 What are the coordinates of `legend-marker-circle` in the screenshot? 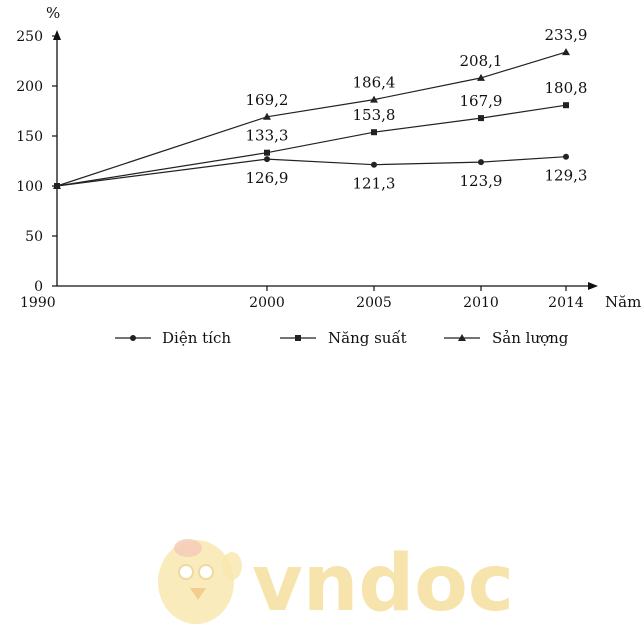 It's located at (133, 338).